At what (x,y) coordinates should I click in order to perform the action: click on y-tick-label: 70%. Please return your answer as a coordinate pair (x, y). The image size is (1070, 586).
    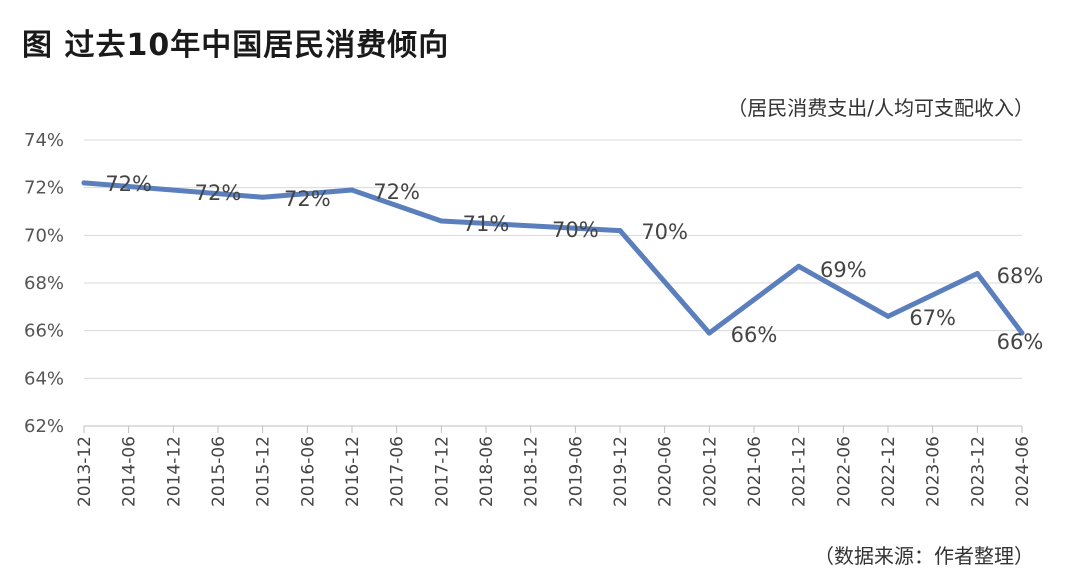
    Looking at the image, I should click on (44, 235).